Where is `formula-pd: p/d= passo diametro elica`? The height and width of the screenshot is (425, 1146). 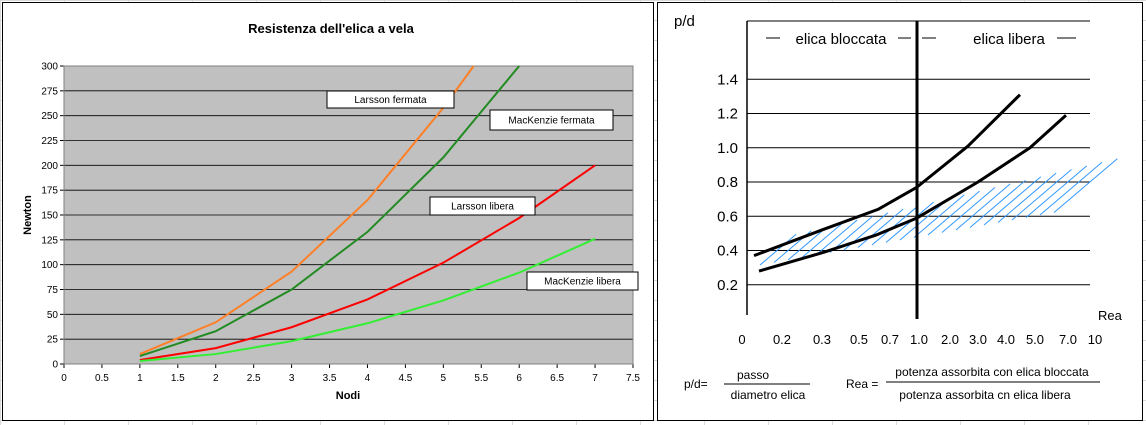
formula-pd: p/d= passo diametro elica is located at coordinates (747, 385).